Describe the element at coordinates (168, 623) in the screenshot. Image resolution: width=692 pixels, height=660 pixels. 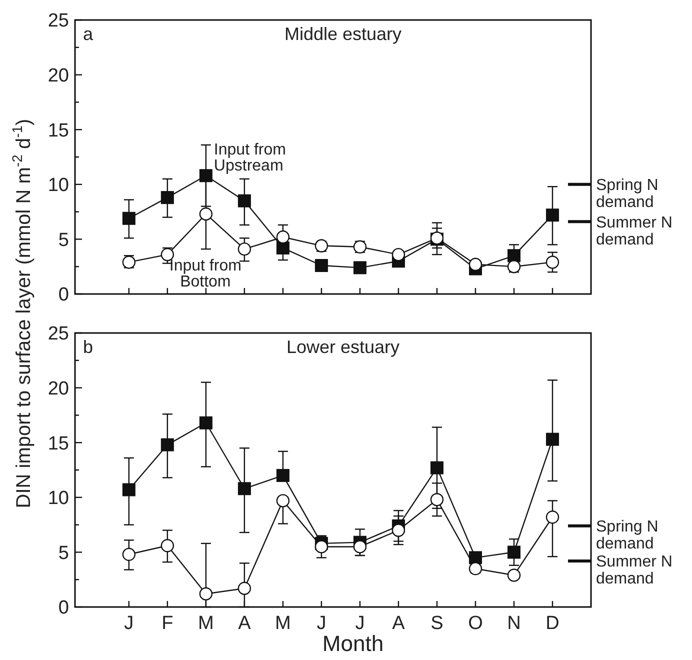
I see `x-tick-label: F` at that location.